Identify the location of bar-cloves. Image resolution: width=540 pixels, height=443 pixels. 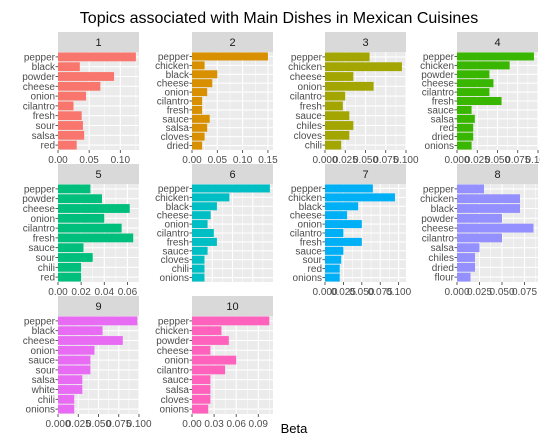
(198, 259).